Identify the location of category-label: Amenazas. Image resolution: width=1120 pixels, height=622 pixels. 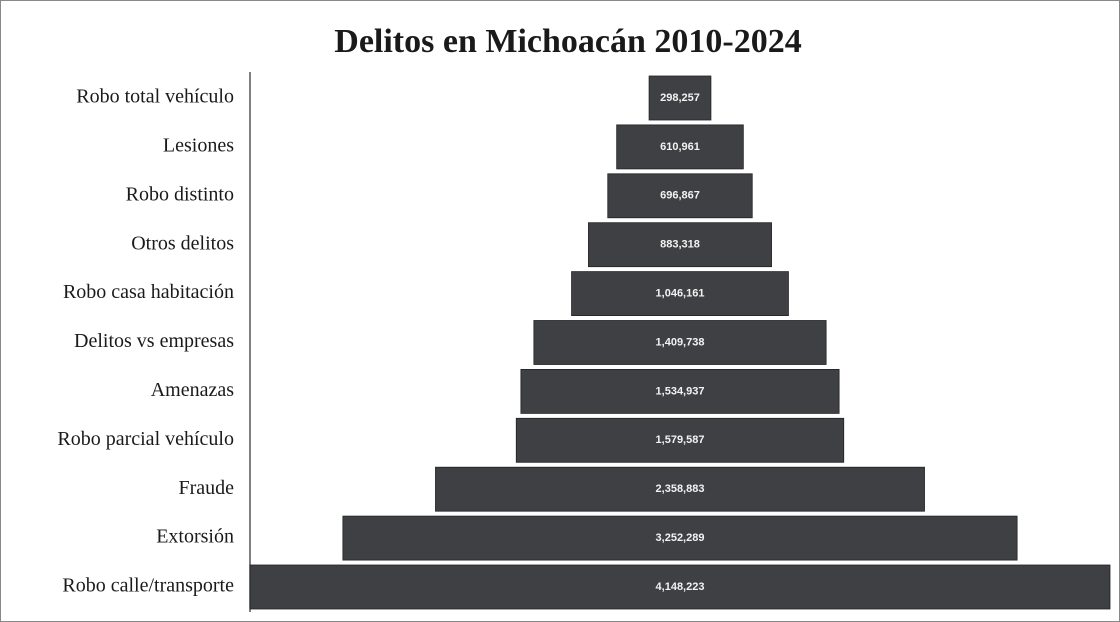
(193, 390).